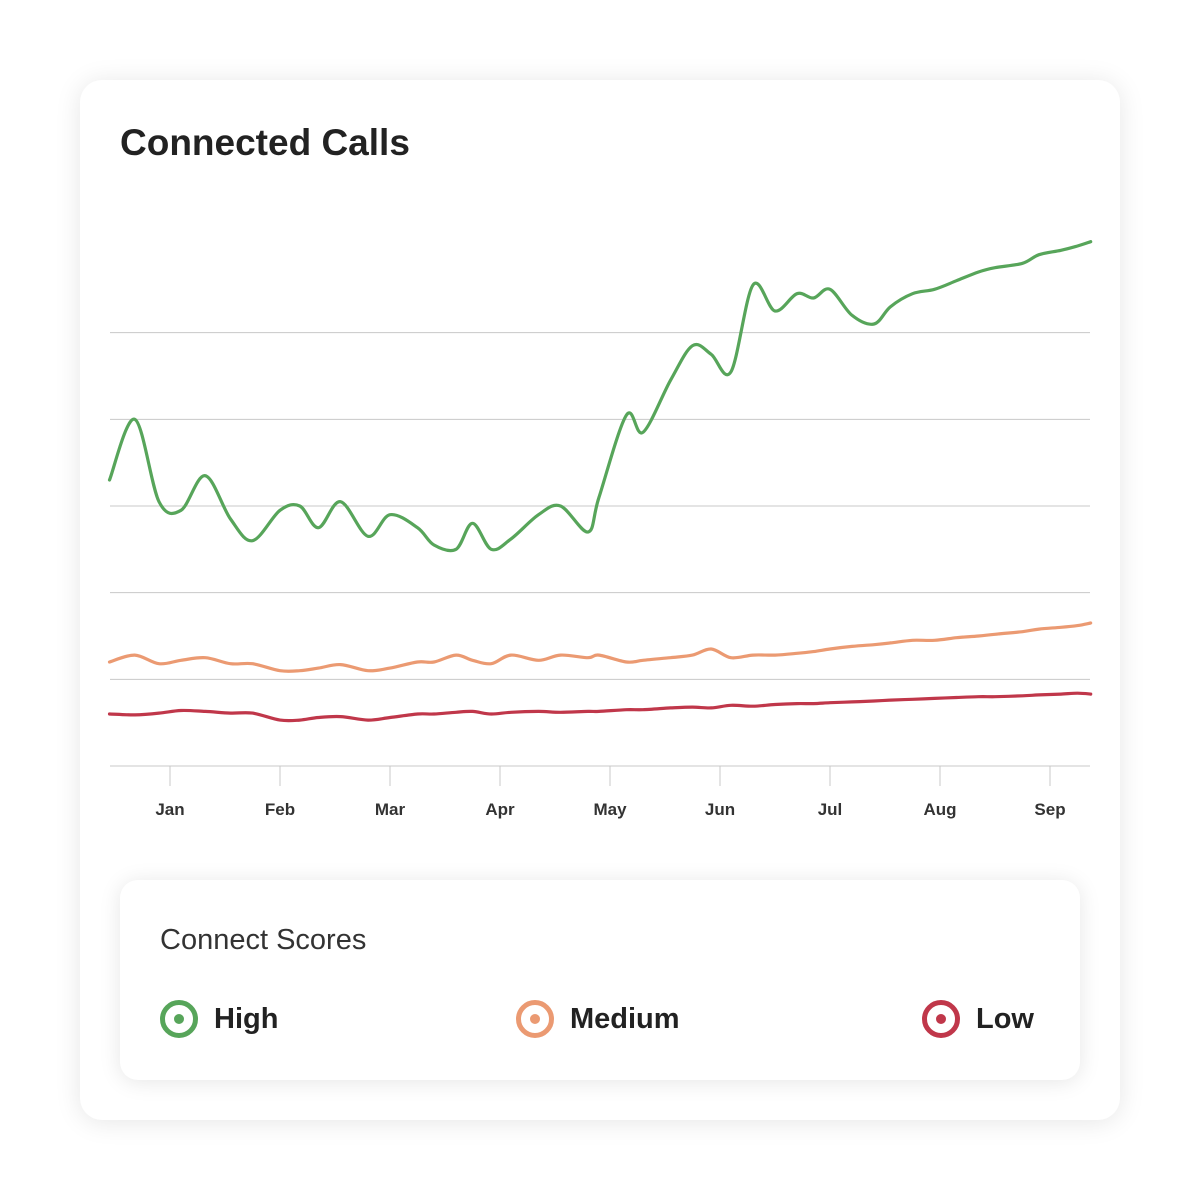 This screenshot has width=1200, height=1200. Describe the element at coordinates (1005, 1018) in the screenshot. I see `legend-label-low: Low` at that location.